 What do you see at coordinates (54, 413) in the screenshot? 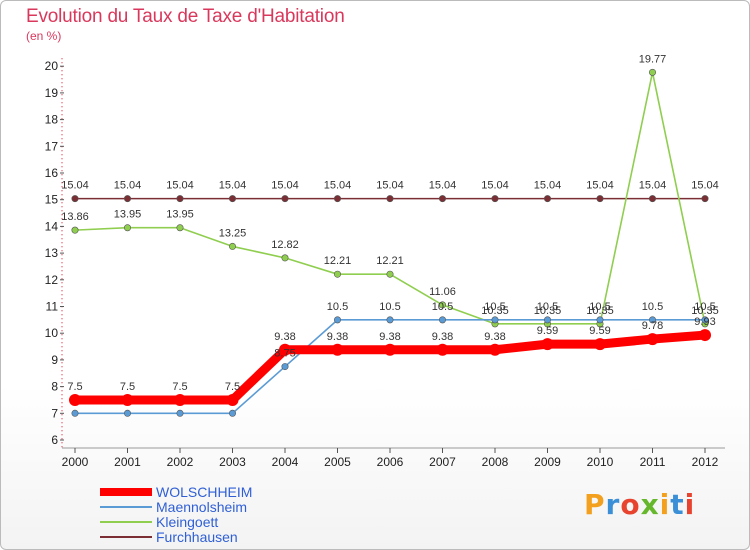
I see `y-tick-label: 7` at bounding box center [54, 413].